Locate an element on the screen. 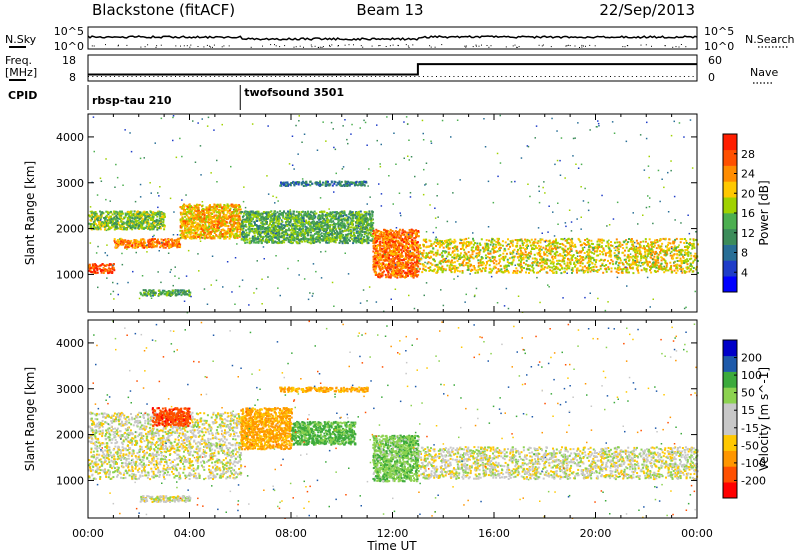  nave-label: Nave is located at coordinates (764, 72).